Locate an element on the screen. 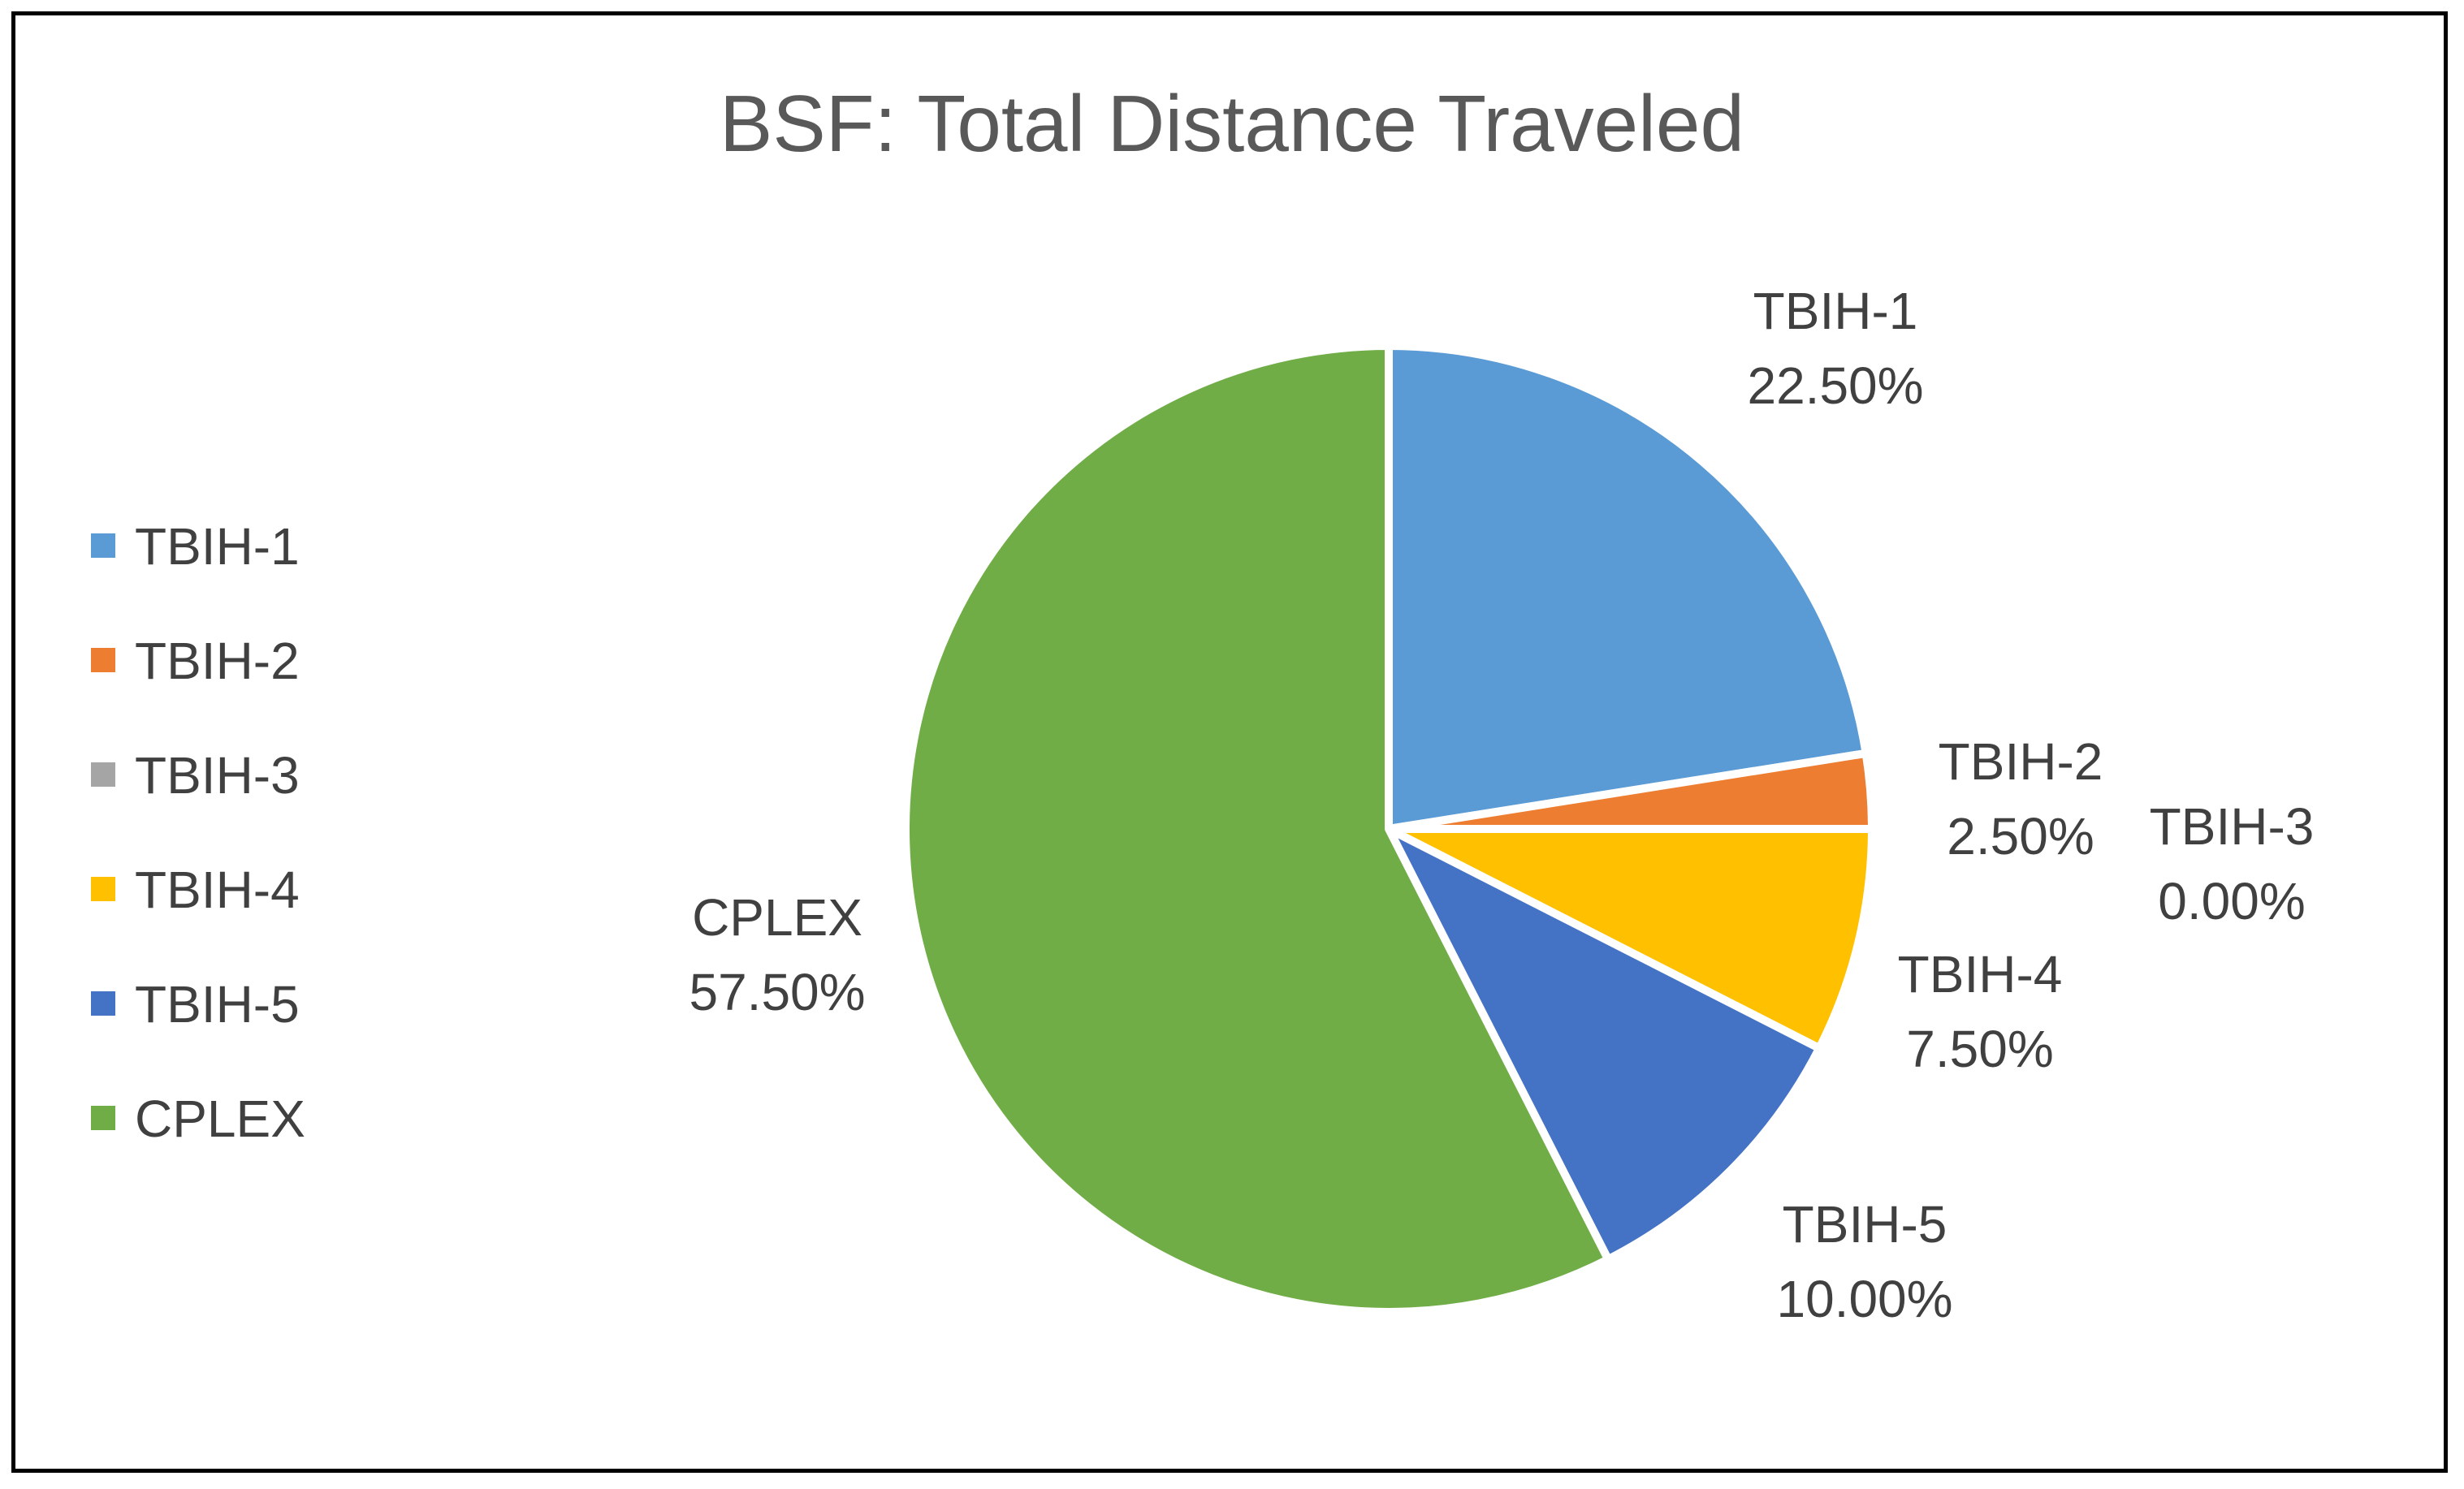 This screenshot has width=2464, height=1489. chart-title: BSF: Total Distance Traveled is located at coordinates (1232, 123).